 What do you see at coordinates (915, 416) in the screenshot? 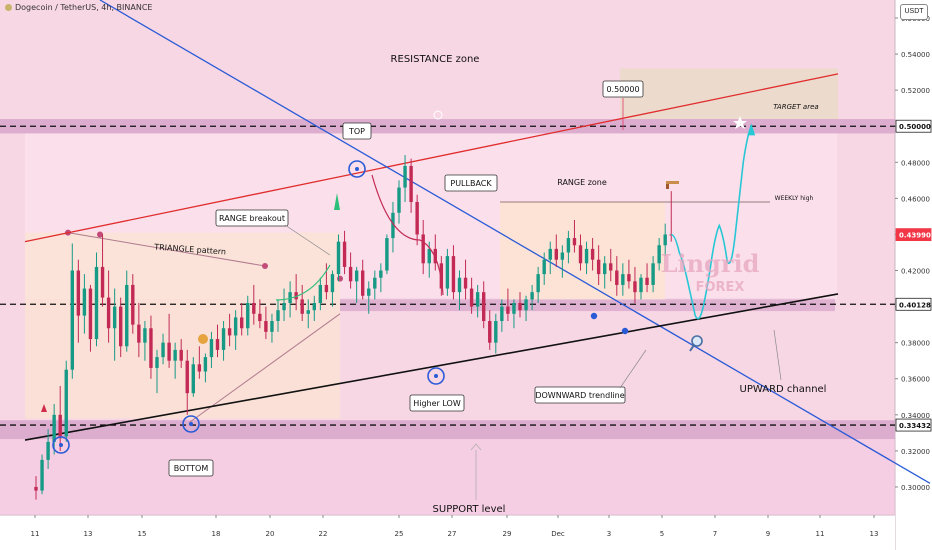
I see `y-tick-label: 0.34000` at bounding box center [915, 416].